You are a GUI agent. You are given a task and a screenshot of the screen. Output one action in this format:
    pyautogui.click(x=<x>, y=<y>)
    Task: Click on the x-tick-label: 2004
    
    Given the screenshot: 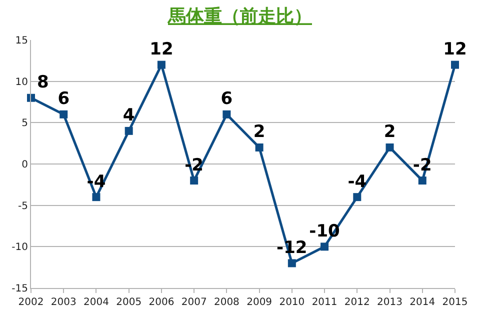 What is the action you would take?
    pyautogui.click(x=96, y=302)
    